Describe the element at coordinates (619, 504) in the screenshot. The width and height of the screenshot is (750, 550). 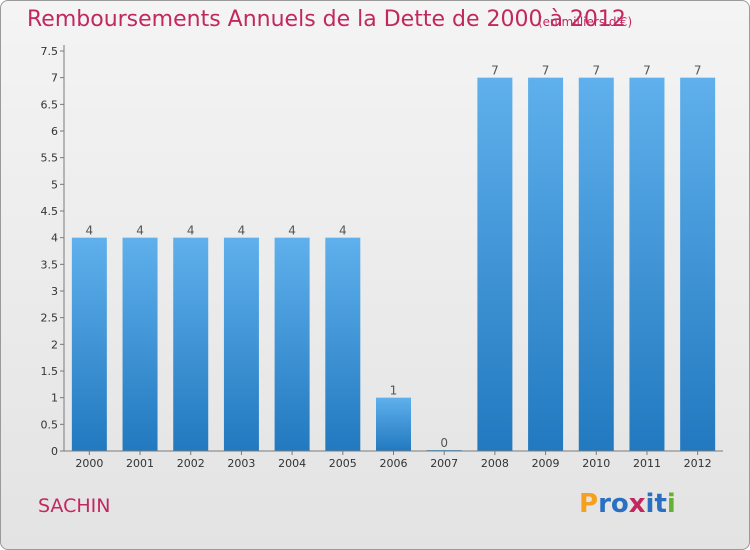
I see `logo-letter: o` at that location.